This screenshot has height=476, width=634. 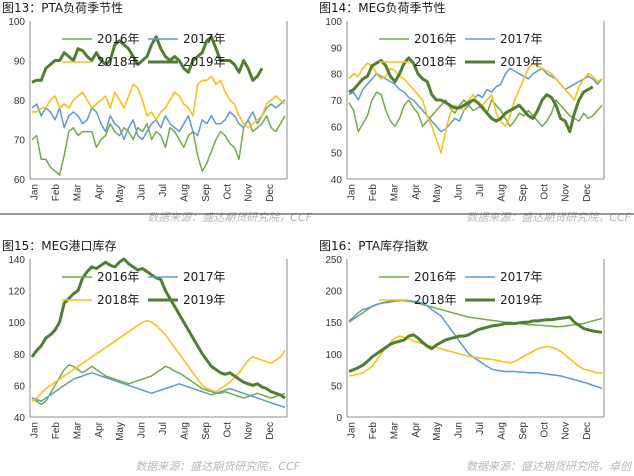 I want to click on chart-title: 图13：PTA负荷季节性, so click(x=62, y=8).